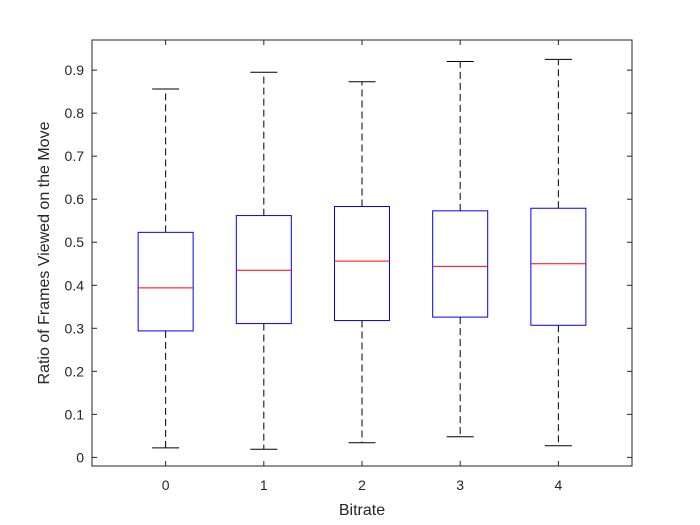 Image resolution: width=700 pixels, height=525 pixels. What do you see at coordinates (75, 113) in the screenshot?
I see `y-tick-label: 0.8` at bounding box center [75, 113].